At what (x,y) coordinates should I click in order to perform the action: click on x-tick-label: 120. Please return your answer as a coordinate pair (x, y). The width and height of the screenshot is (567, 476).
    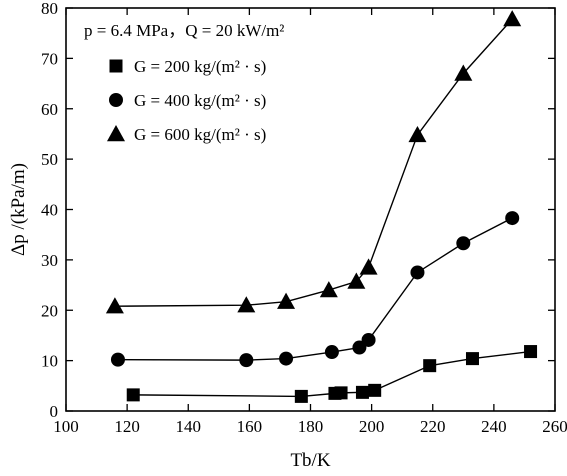
    Looking at the image, I should click on (127, 426).